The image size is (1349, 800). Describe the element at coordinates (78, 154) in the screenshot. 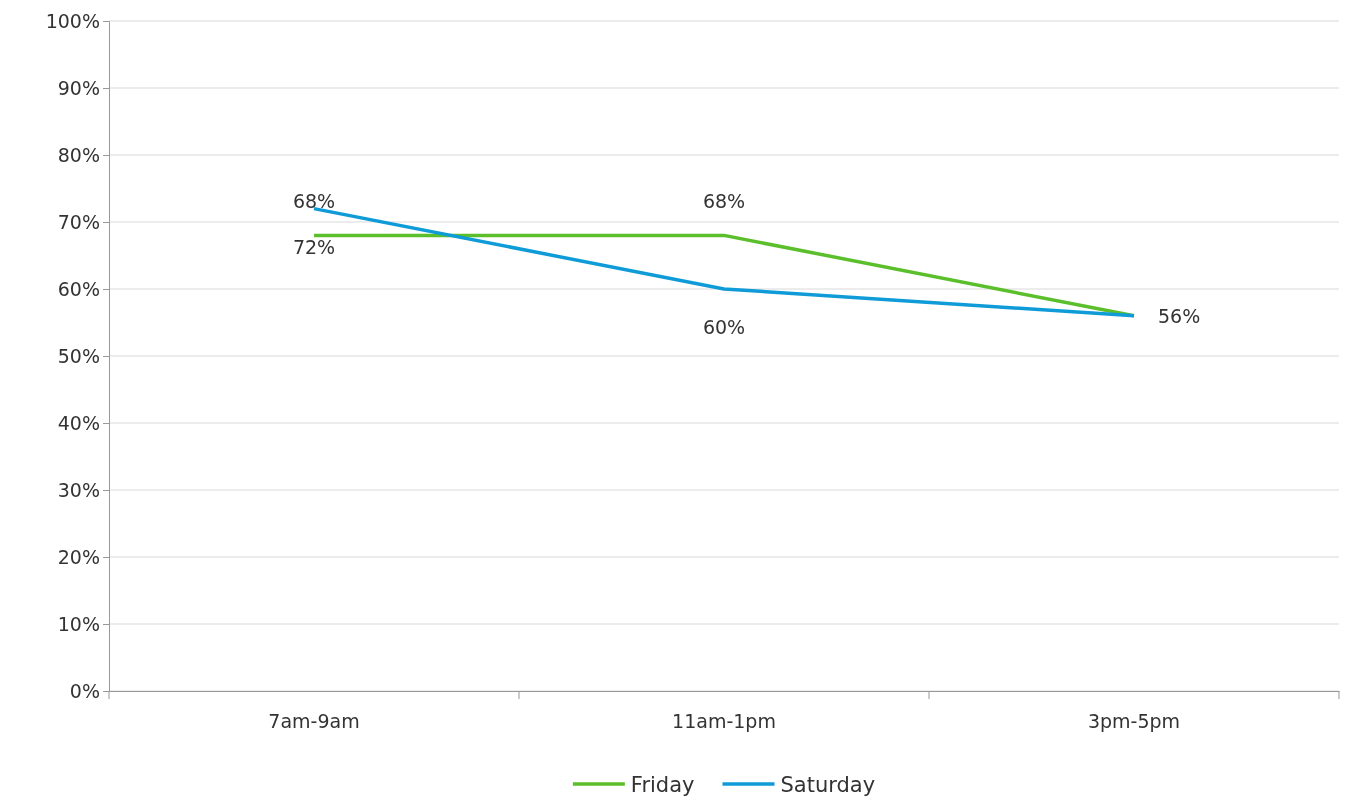

I see `y-tick-label: 80%` at that location.